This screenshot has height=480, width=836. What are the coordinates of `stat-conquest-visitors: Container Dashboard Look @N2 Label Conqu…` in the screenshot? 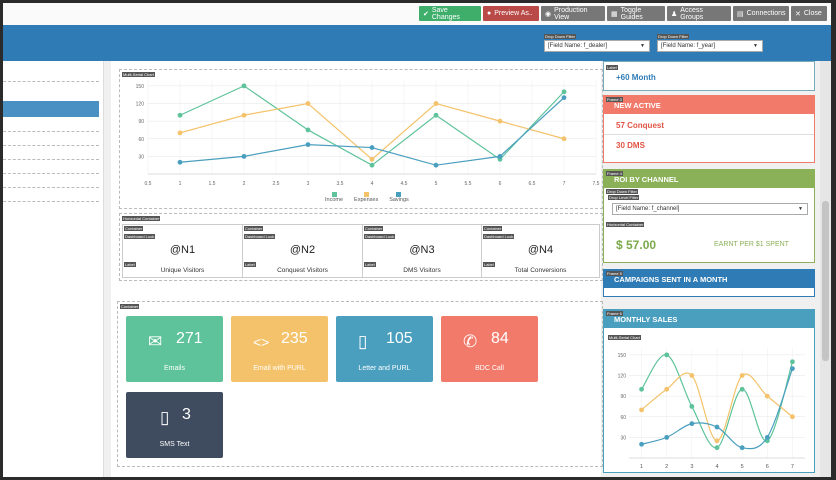 It's located at (303, 251).